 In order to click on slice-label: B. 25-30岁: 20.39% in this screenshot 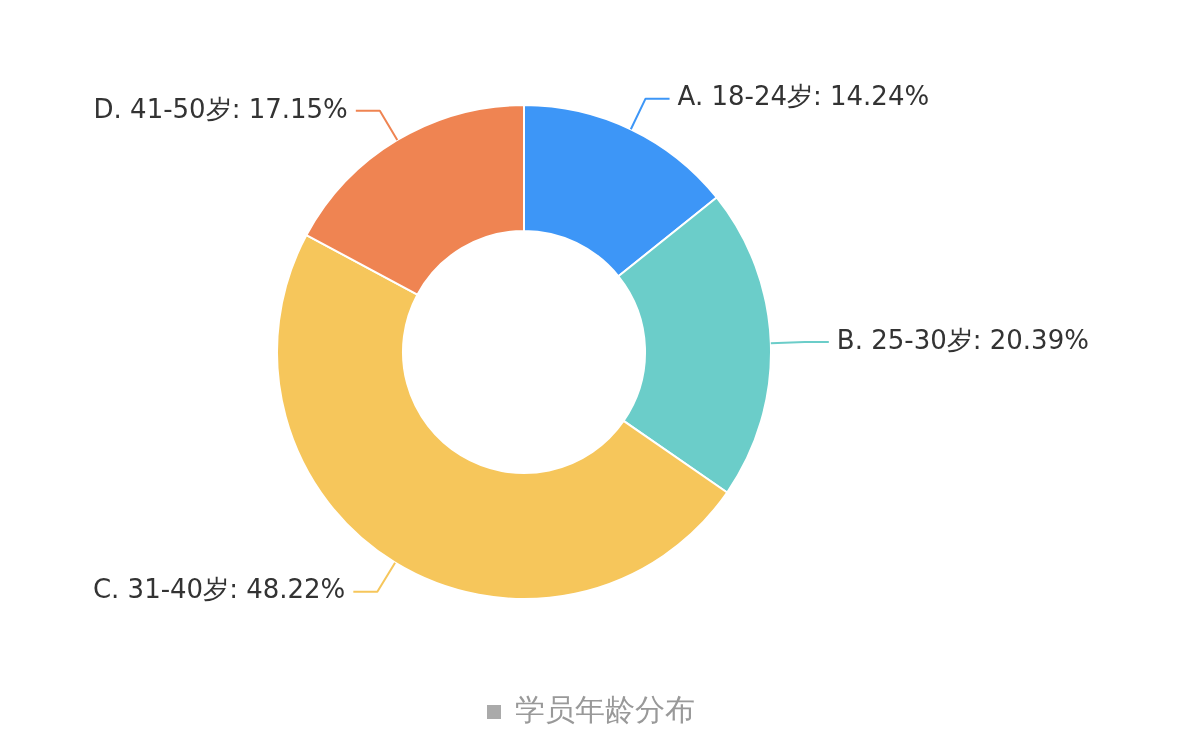, I will do `click(962, 339)`.